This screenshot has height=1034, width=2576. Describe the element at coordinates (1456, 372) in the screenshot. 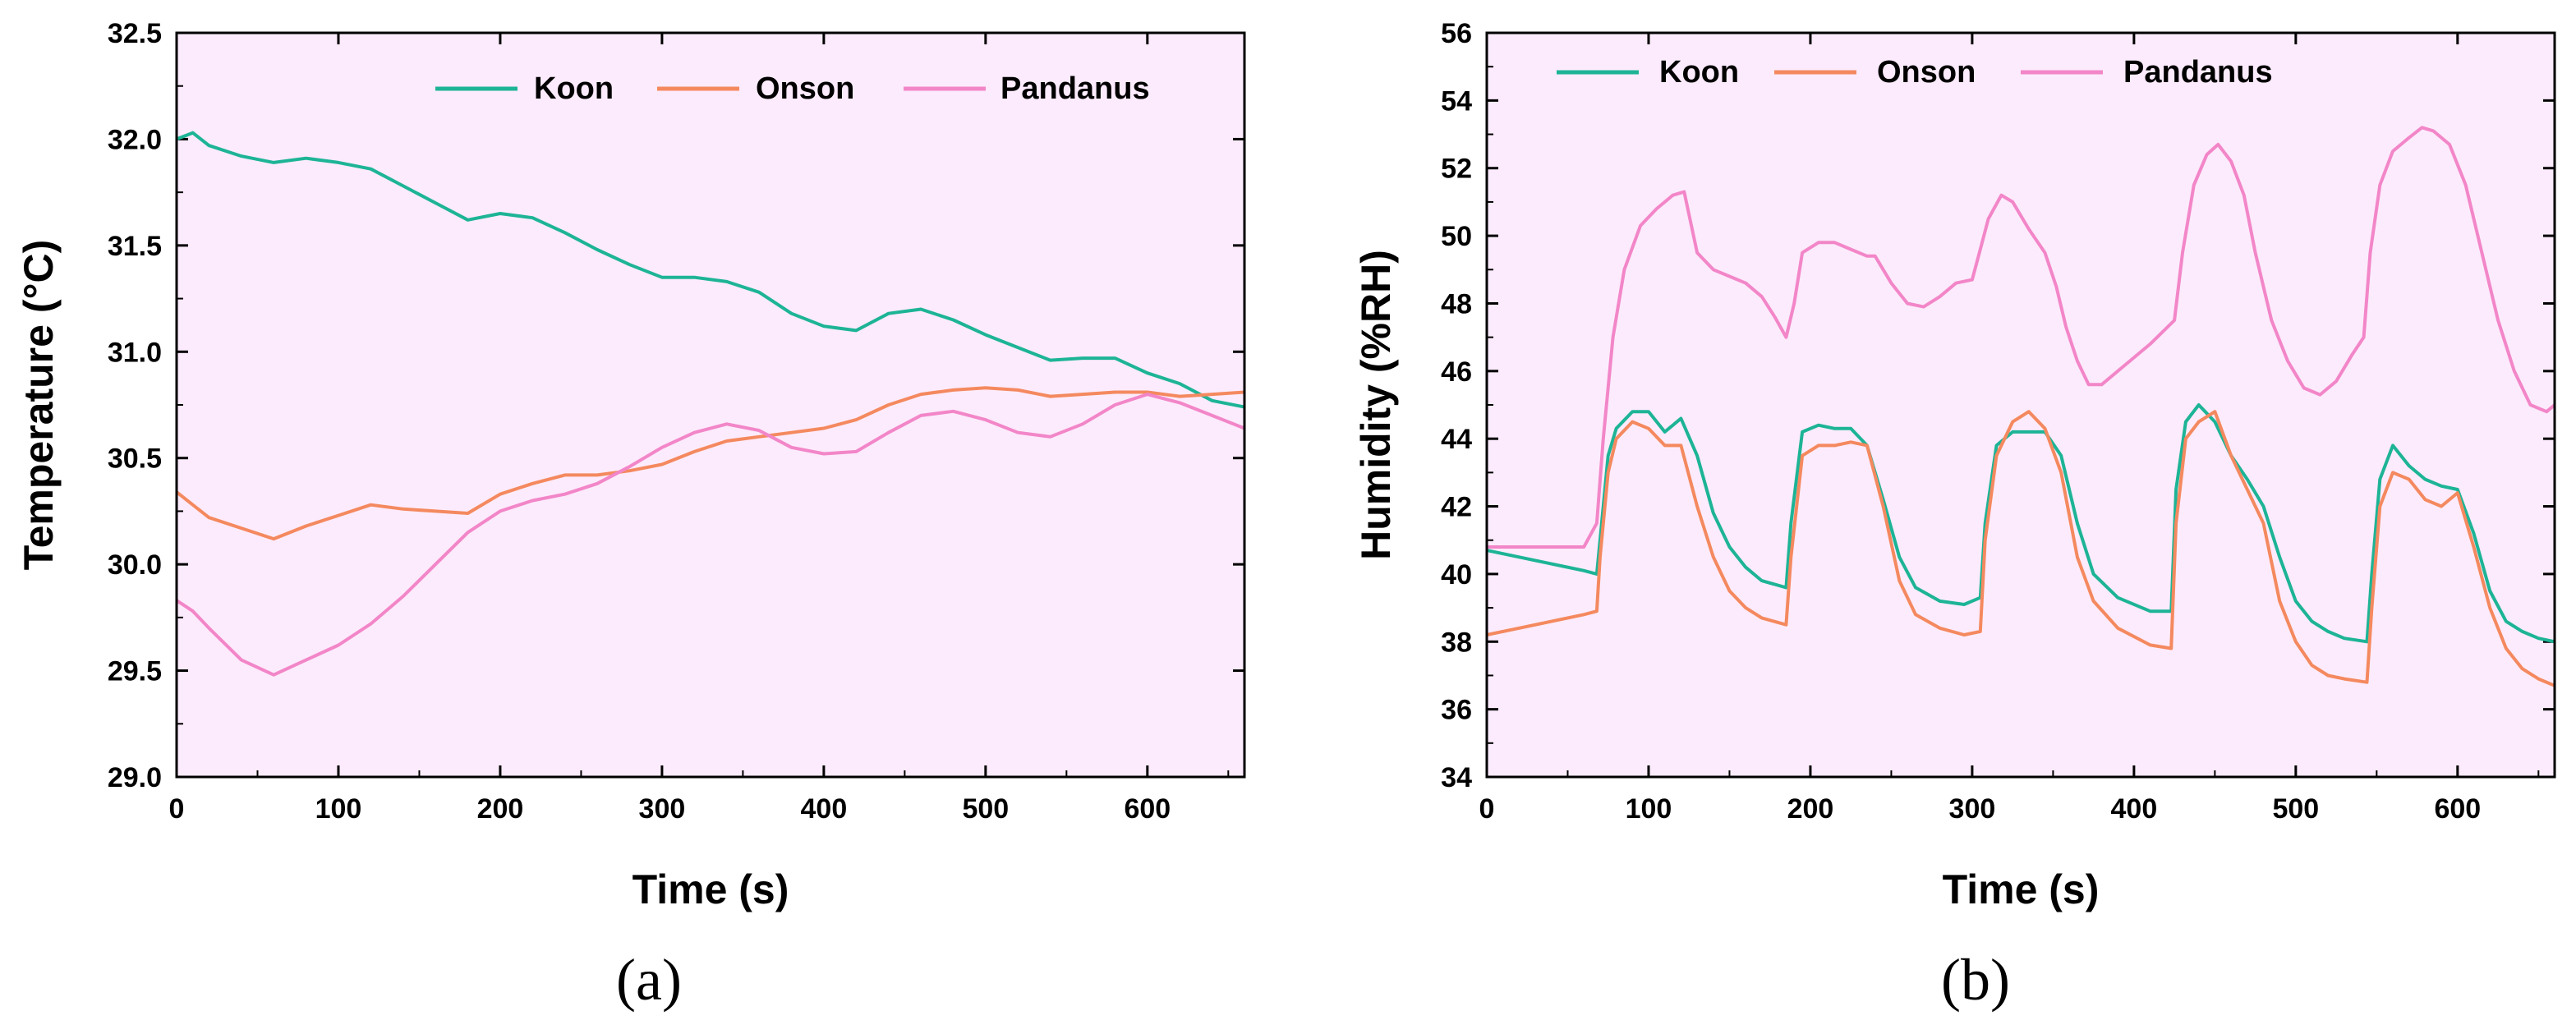

I see `y-tick-label: 46` at that location.